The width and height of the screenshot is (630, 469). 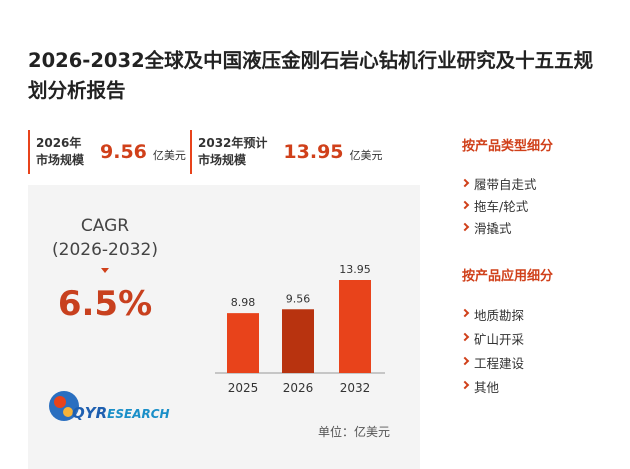 What do you see at coordinates (508, 276) in the screenshot?
I see `sidebar-heading: 按产品应用细分` at bounding box center [508, 276].